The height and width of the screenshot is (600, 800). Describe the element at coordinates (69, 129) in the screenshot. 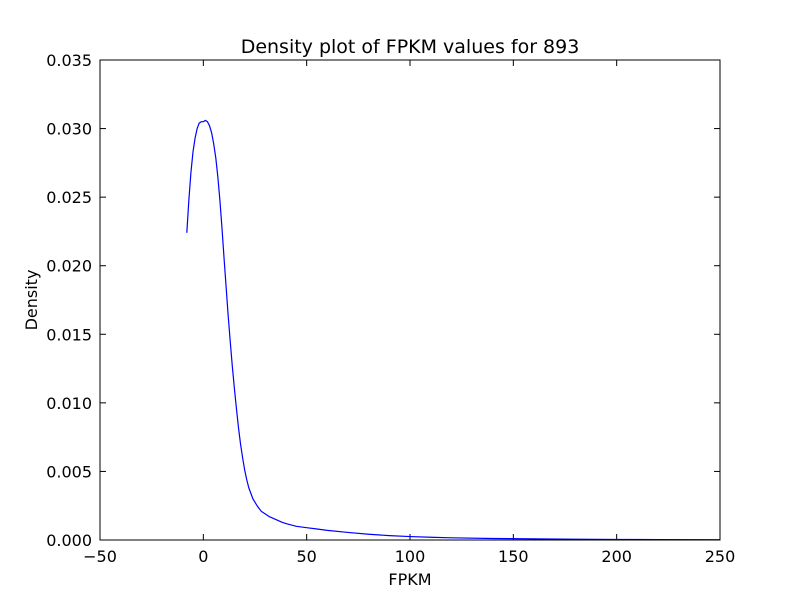

I see `y-tick-label: 0.030` at that location.